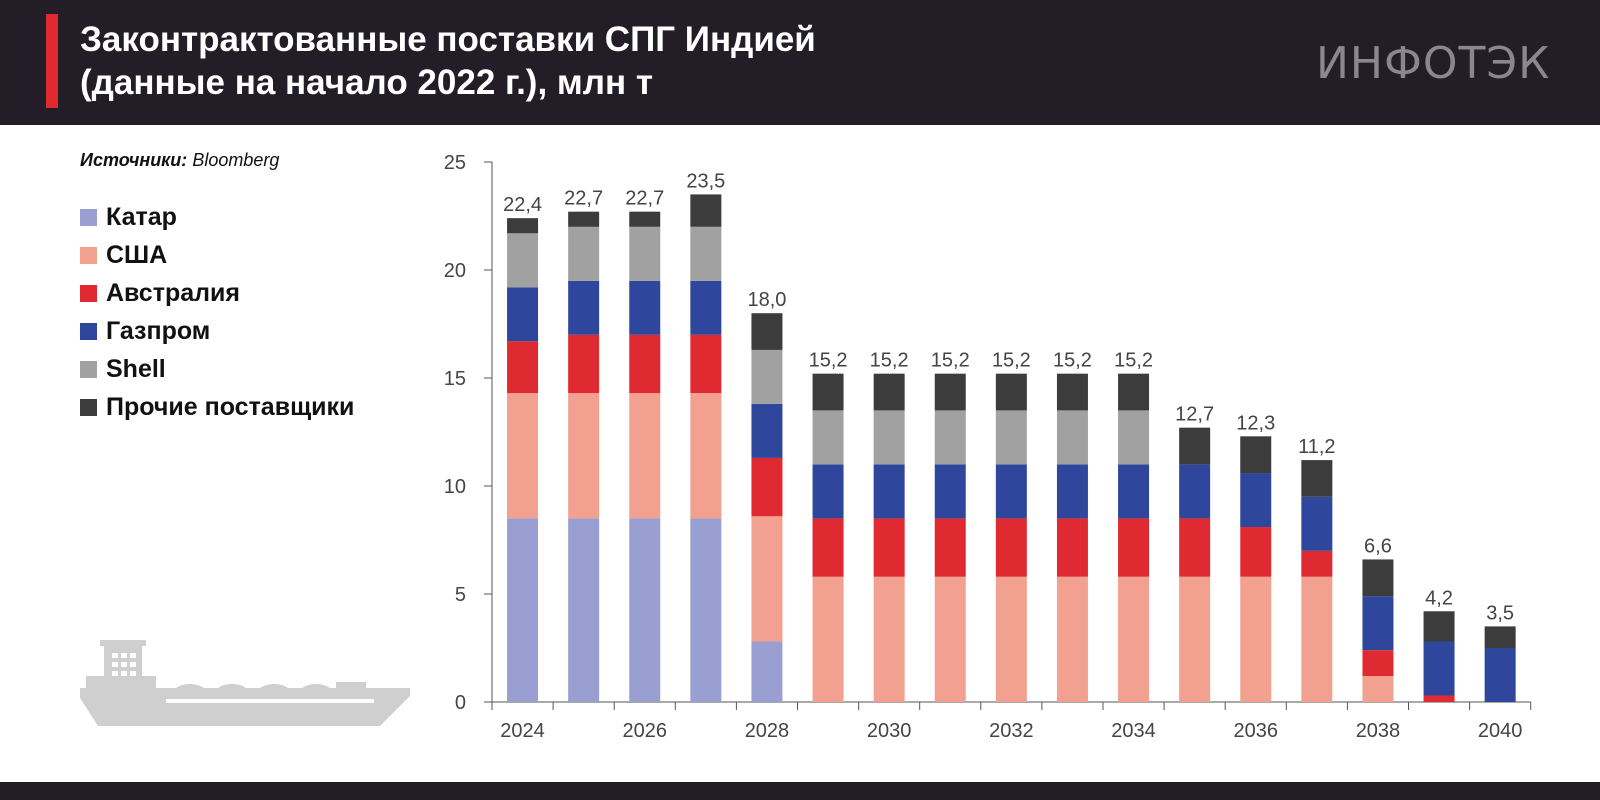  What do you see at coordinates (1256, 731) in the screenshot?
I see `x-tick-label: 2036` at bounding box center [1256, 731].